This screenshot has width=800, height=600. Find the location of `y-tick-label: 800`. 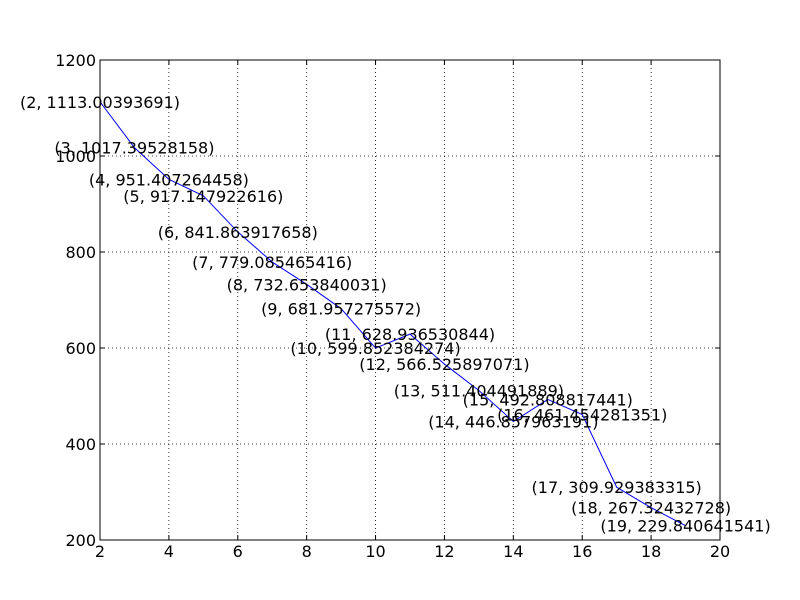

y-tick-label: 800 is located at coordinates (80, 252).